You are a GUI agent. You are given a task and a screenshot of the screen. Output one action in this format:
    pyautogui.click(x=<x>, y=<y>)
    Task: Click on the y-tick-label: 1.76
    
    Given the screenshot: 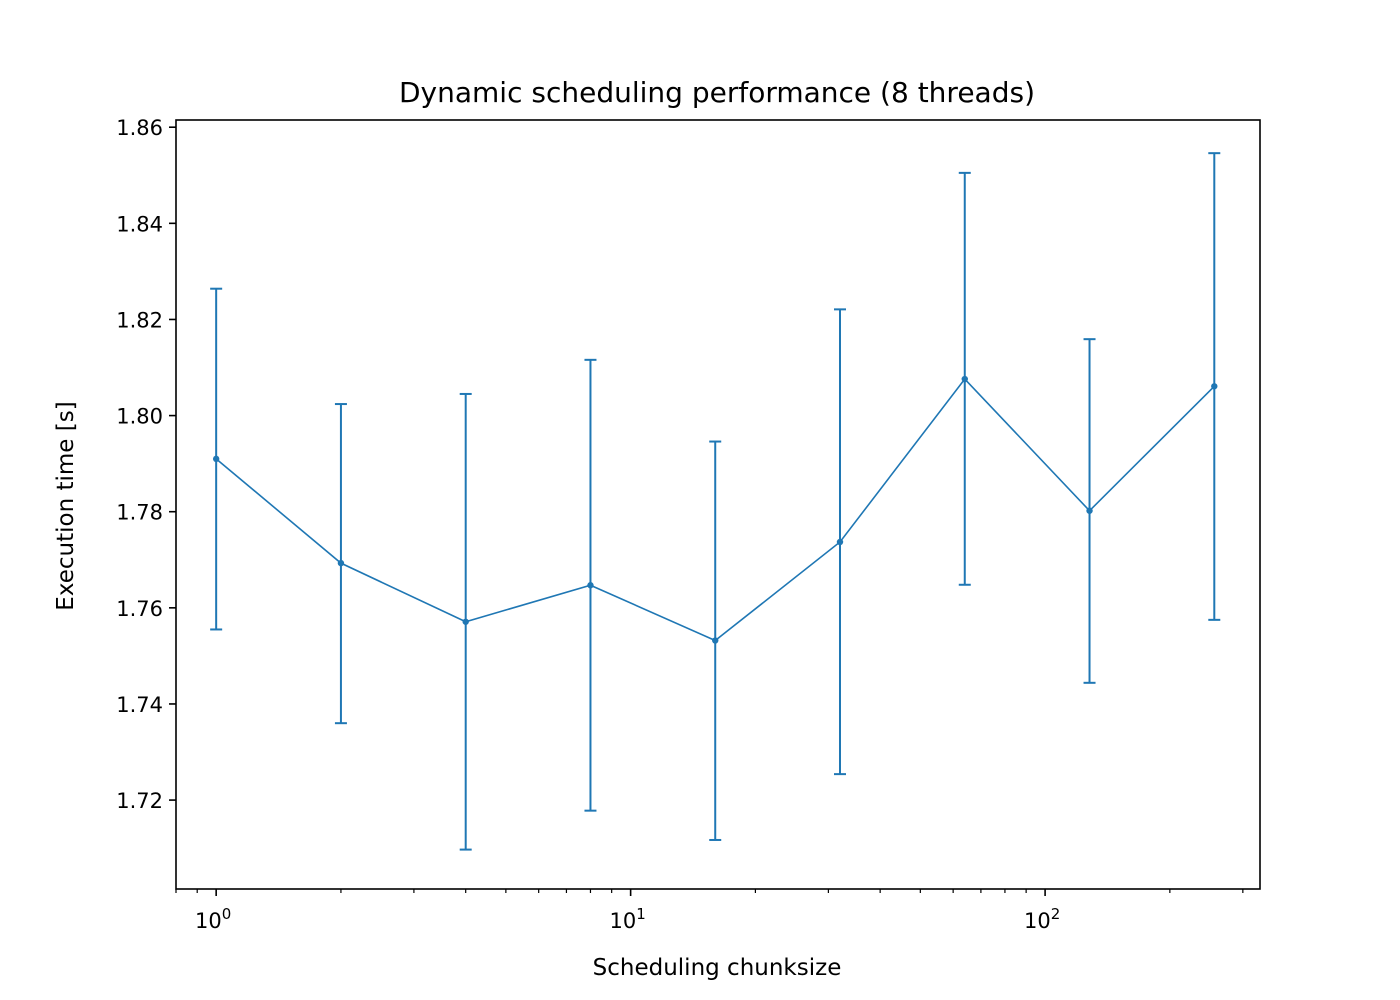 What is the action you would take?
    pyautogui.click(x=139, y=609)
    